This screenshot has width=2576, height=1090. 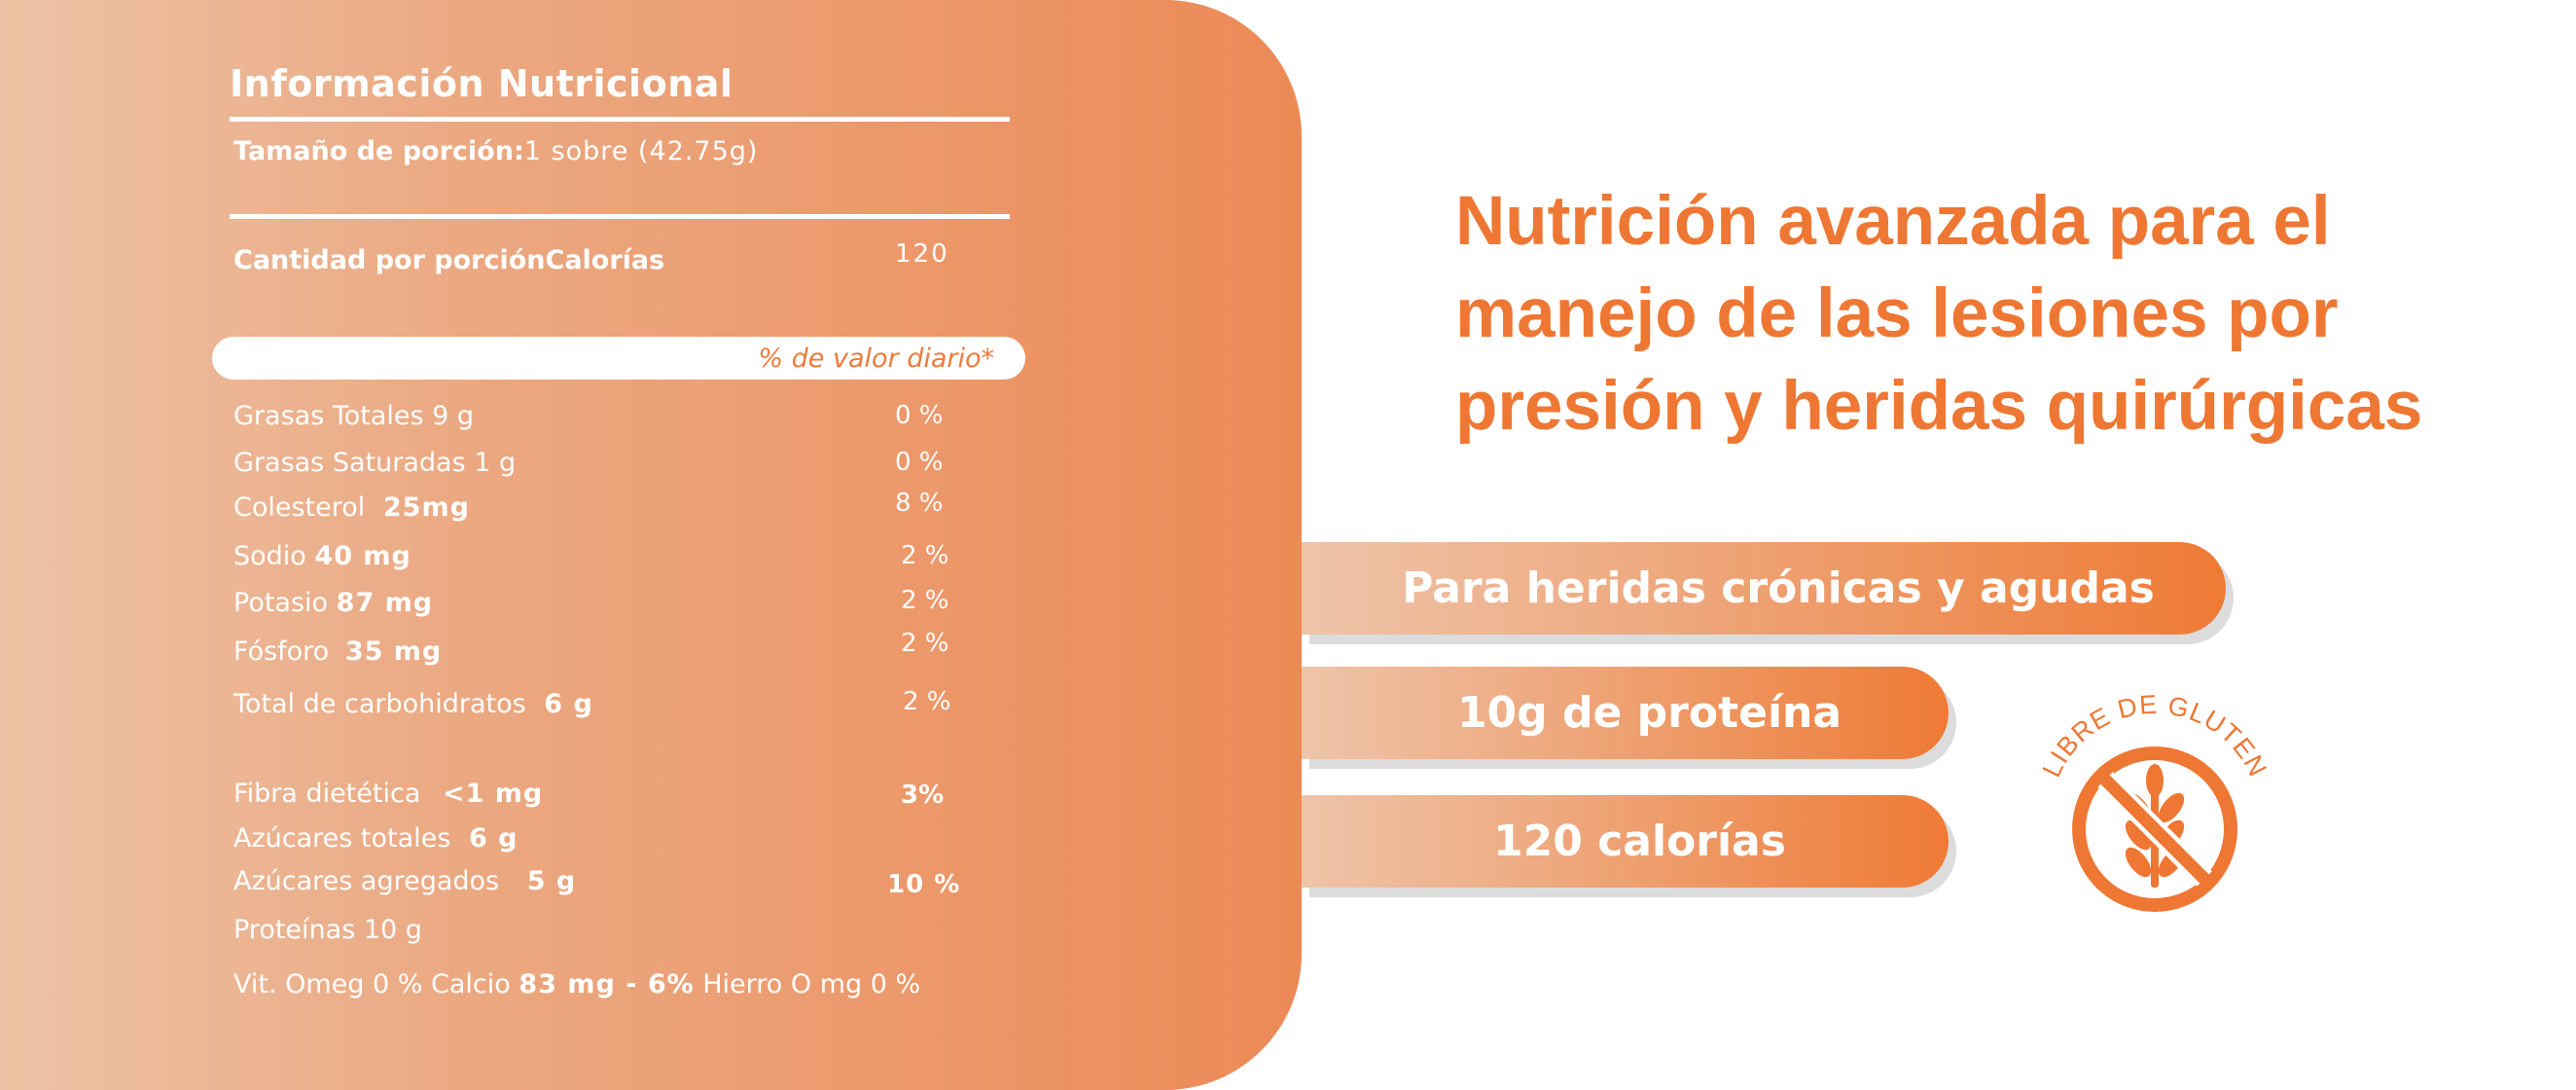 What do you see at coordinates (393, 652) in the screenshot?
I see `nutrient-amount: 35 mg` at bounding box center [393, 652].